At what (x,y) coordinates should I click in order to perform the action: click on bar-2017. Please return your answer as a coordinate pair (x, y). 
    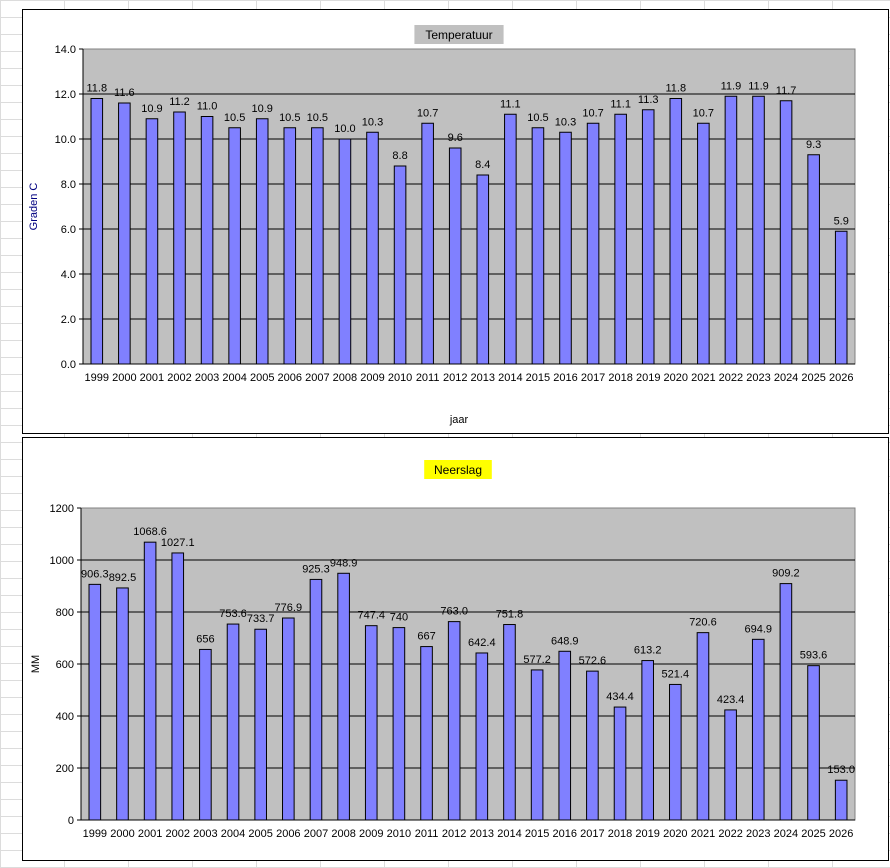
    Looking at the image, I should click on (593, 243).